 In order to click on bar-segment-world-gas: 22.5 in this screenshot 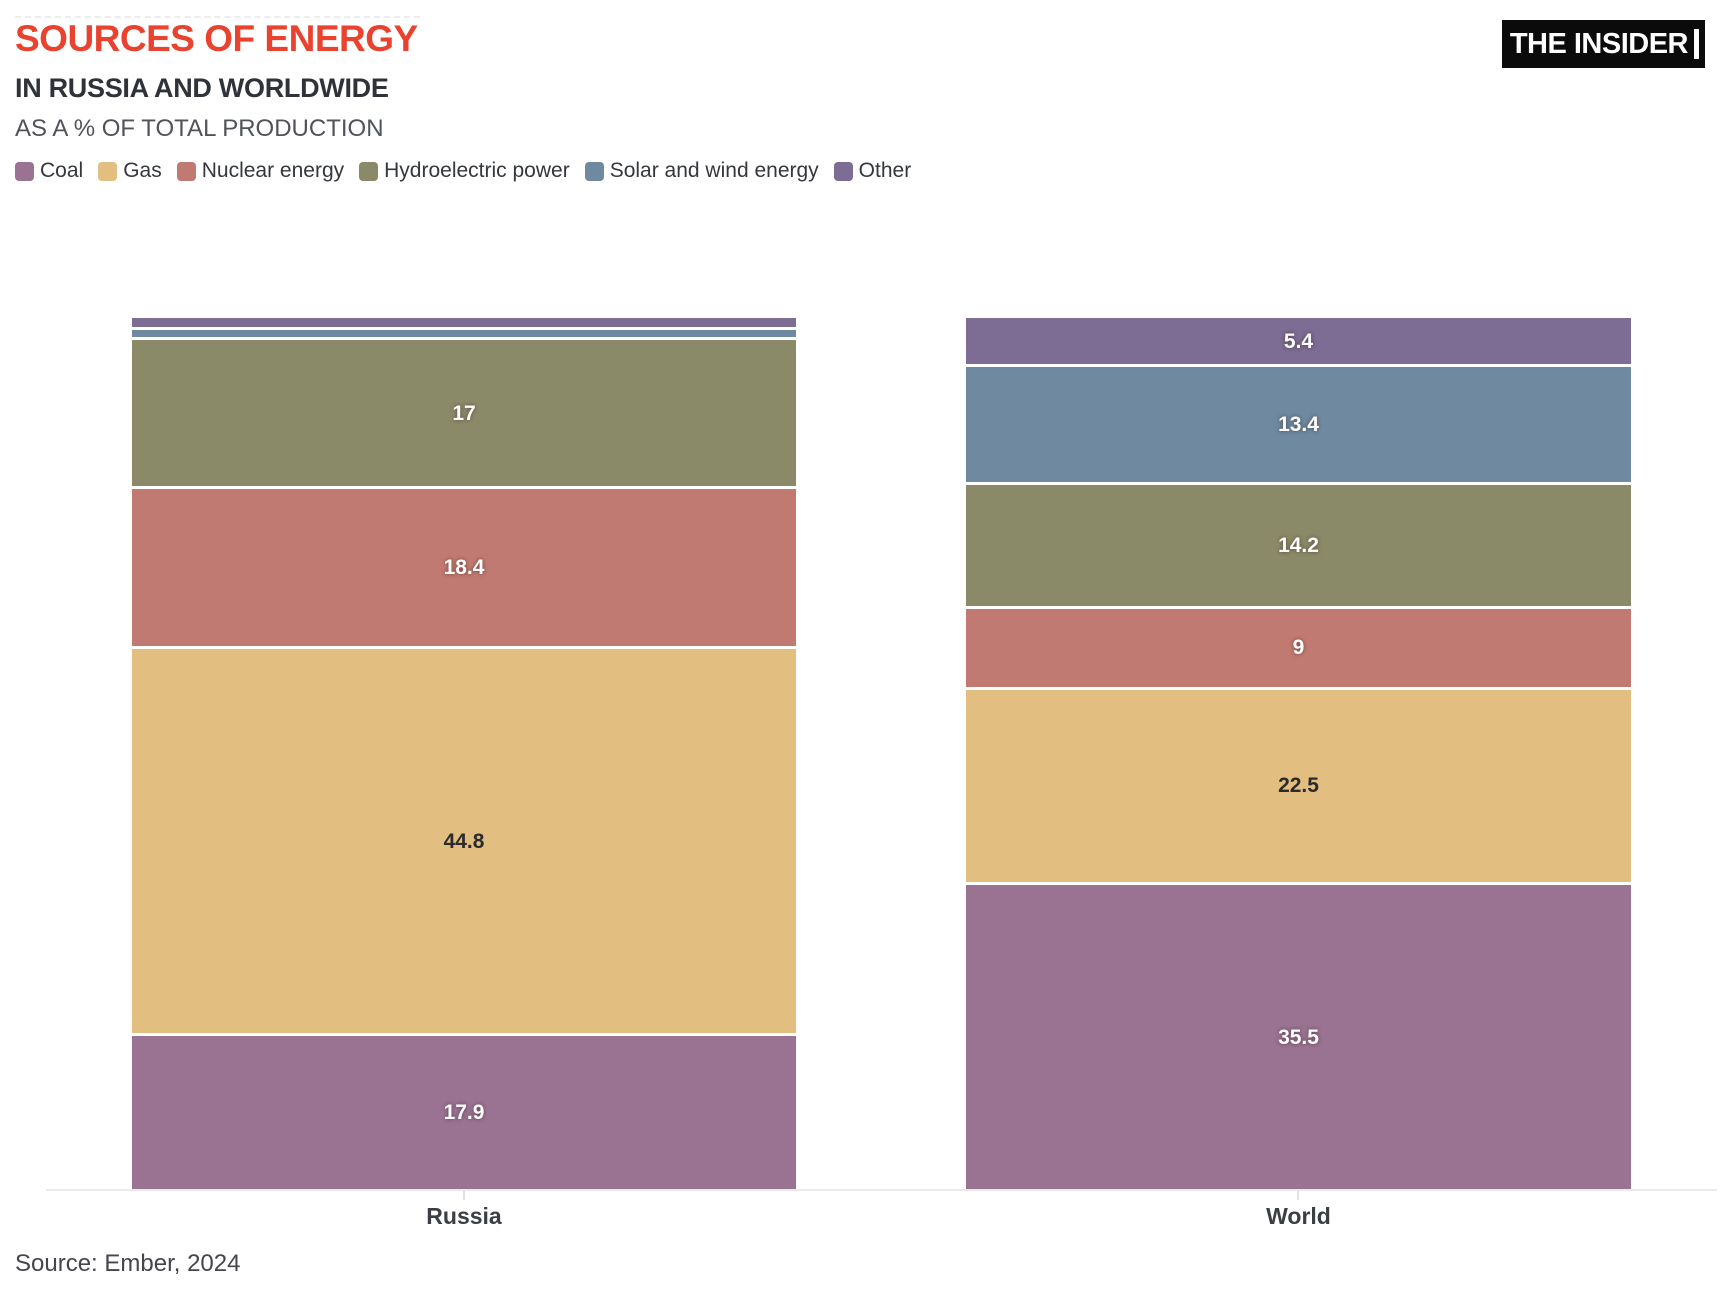, I will do `click(1298, 784)`.